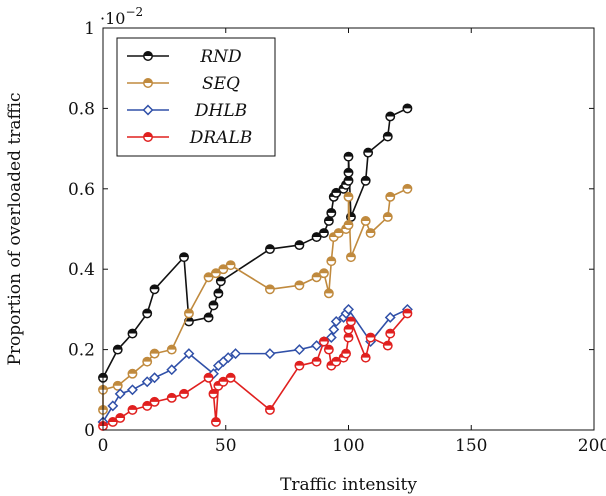  I want to click on data-point-seq-24-fill, so click(365, 218).